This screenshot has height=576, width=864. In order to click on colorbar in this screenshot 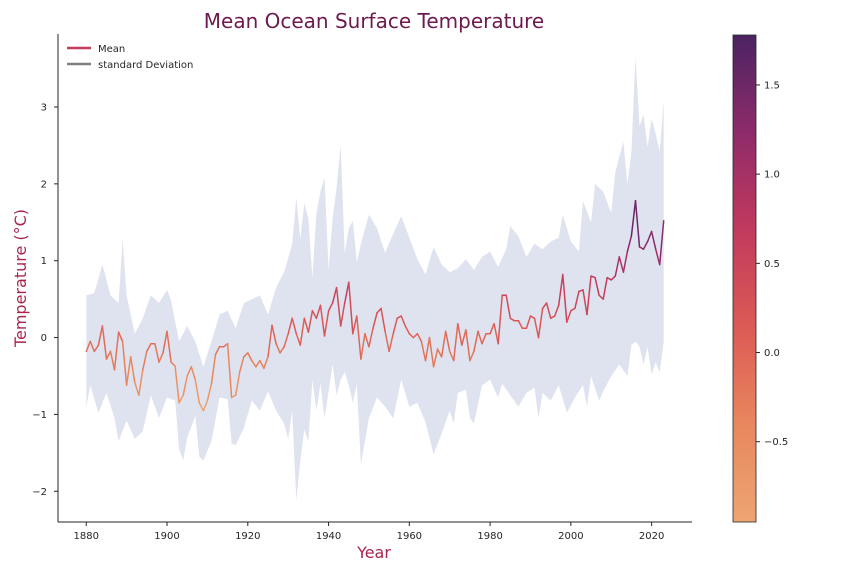, I will do `click(744, 278)`.